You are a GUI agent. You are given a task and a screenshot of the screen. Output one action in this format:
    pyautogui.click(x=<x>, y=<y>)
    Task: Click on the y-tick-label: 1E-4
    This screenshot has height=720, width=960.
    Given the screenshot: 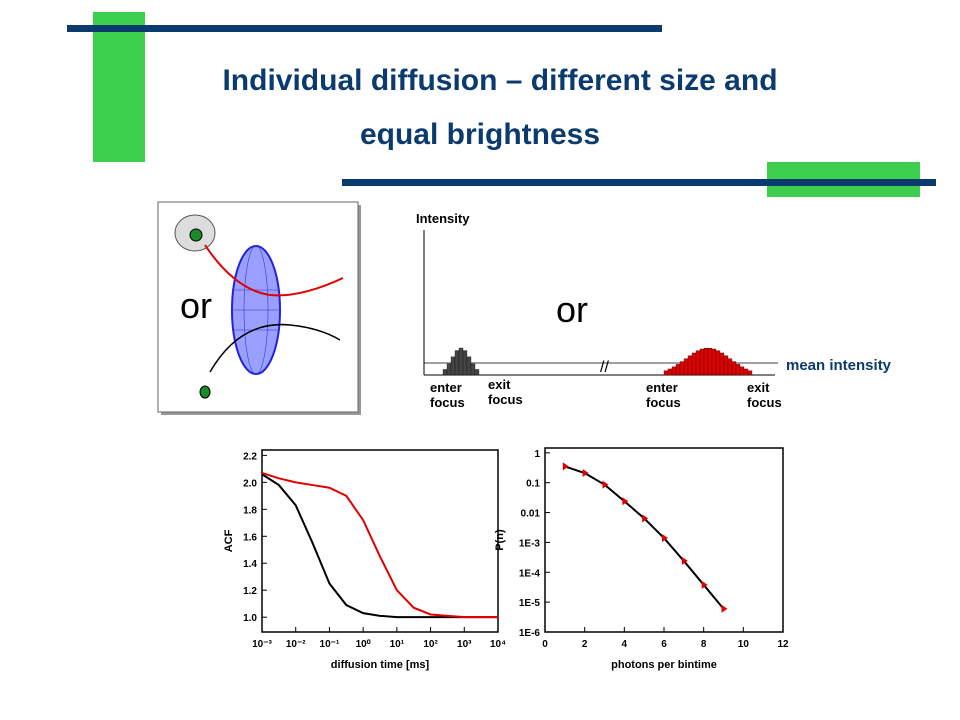 What is the action you would take?
    pyautogui.click(x=530, y=573)
    